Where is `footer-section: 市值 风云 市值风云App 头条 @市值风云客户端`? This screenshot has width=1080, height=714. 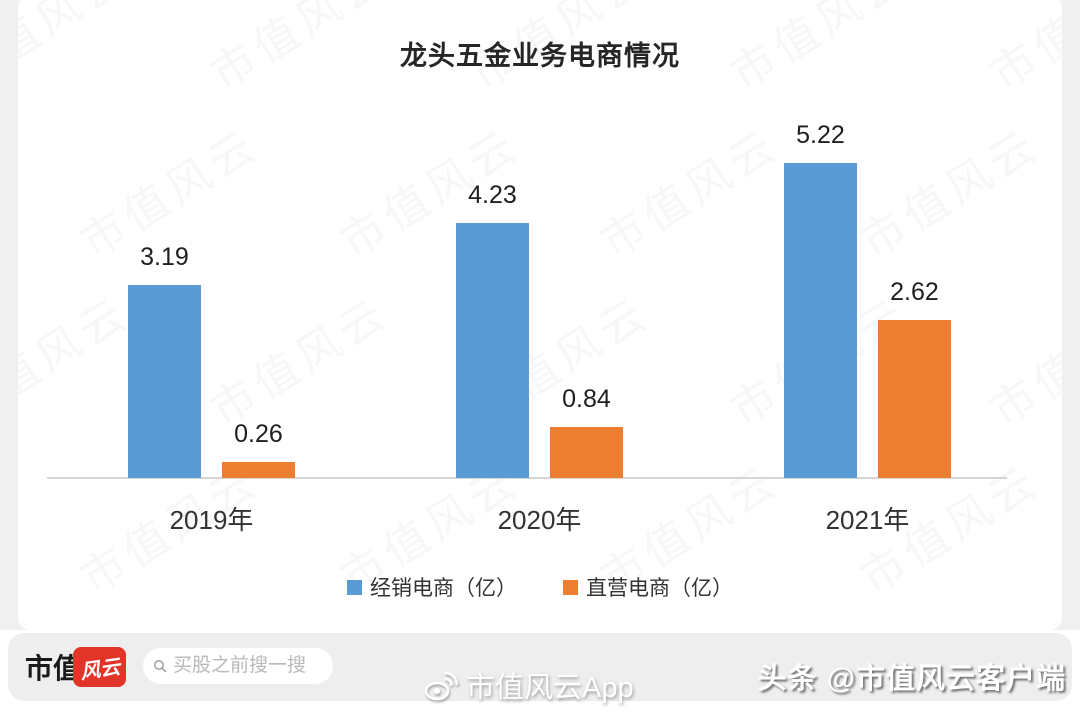
footer-section: 市值 风云 市值风云App 头条 @市值风云客户端 is located at coordinates (540, 672).